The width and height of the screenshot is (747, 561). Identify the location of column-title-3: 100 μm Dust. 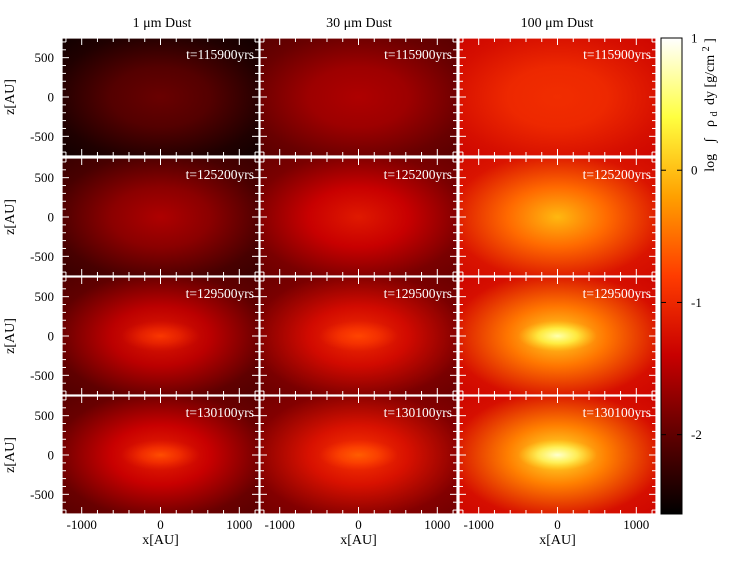
(557, 23).